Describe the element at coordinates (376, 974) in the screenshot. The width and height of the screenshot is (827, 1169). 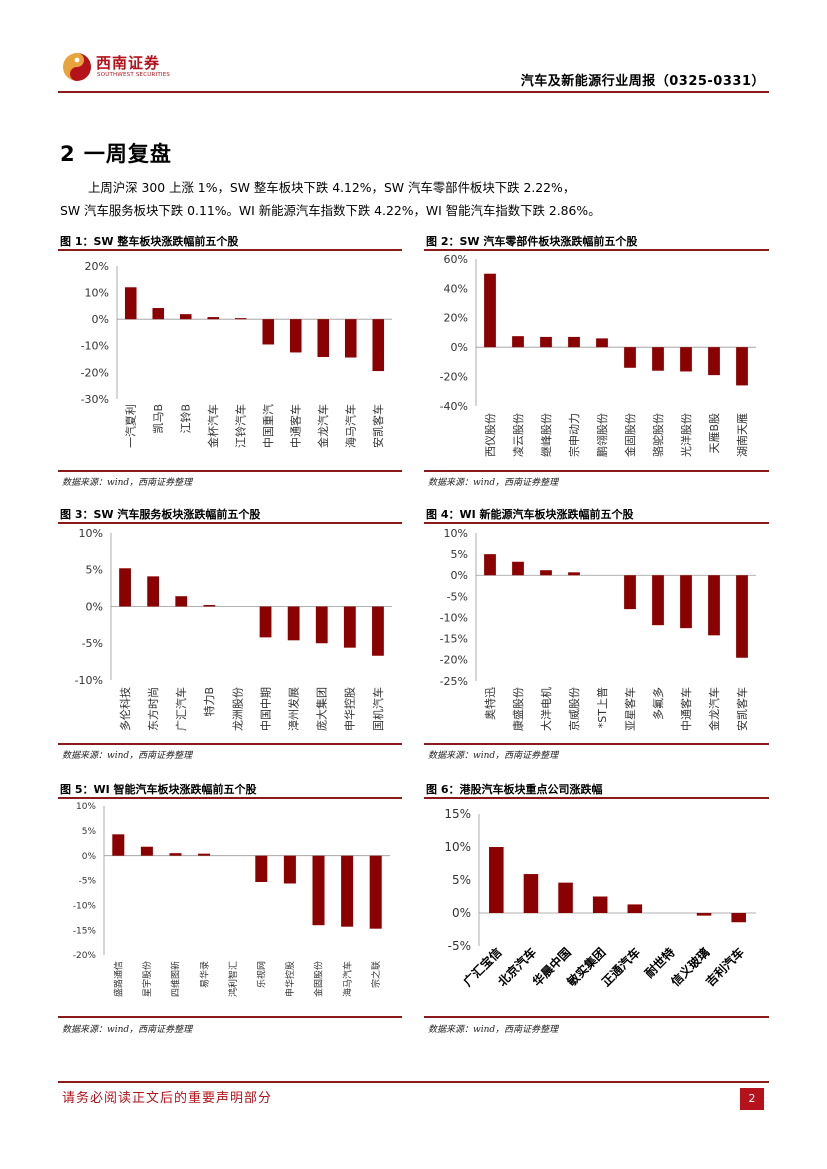
I see `x-category-label: 宗之联` at that location.